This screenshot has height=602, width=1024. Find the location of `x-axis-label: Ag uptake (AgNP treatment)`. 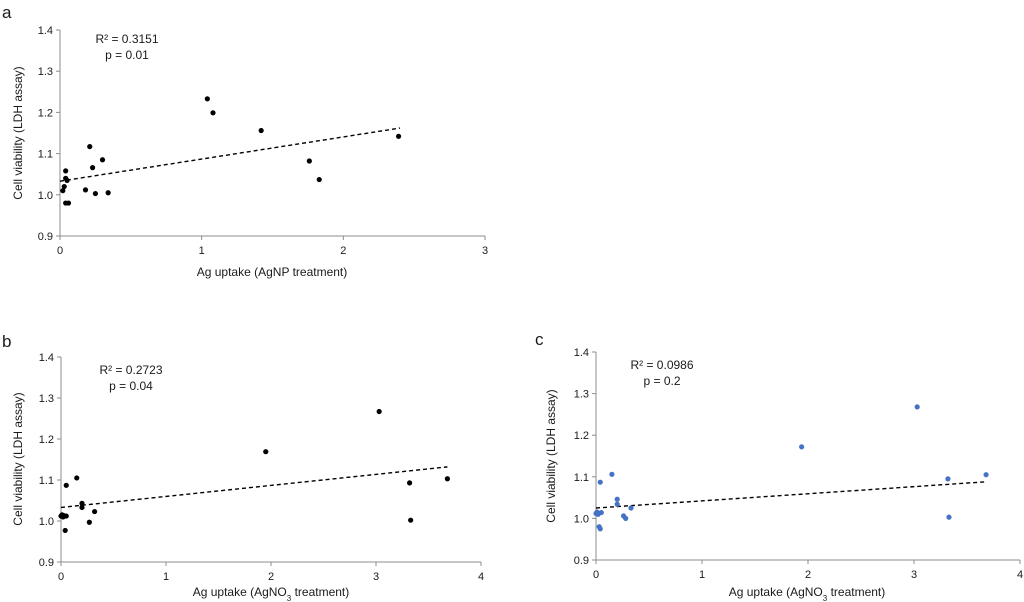

x-axis-label: Ag uptake (AgNP treatment) is located at coordinates (272, 272).